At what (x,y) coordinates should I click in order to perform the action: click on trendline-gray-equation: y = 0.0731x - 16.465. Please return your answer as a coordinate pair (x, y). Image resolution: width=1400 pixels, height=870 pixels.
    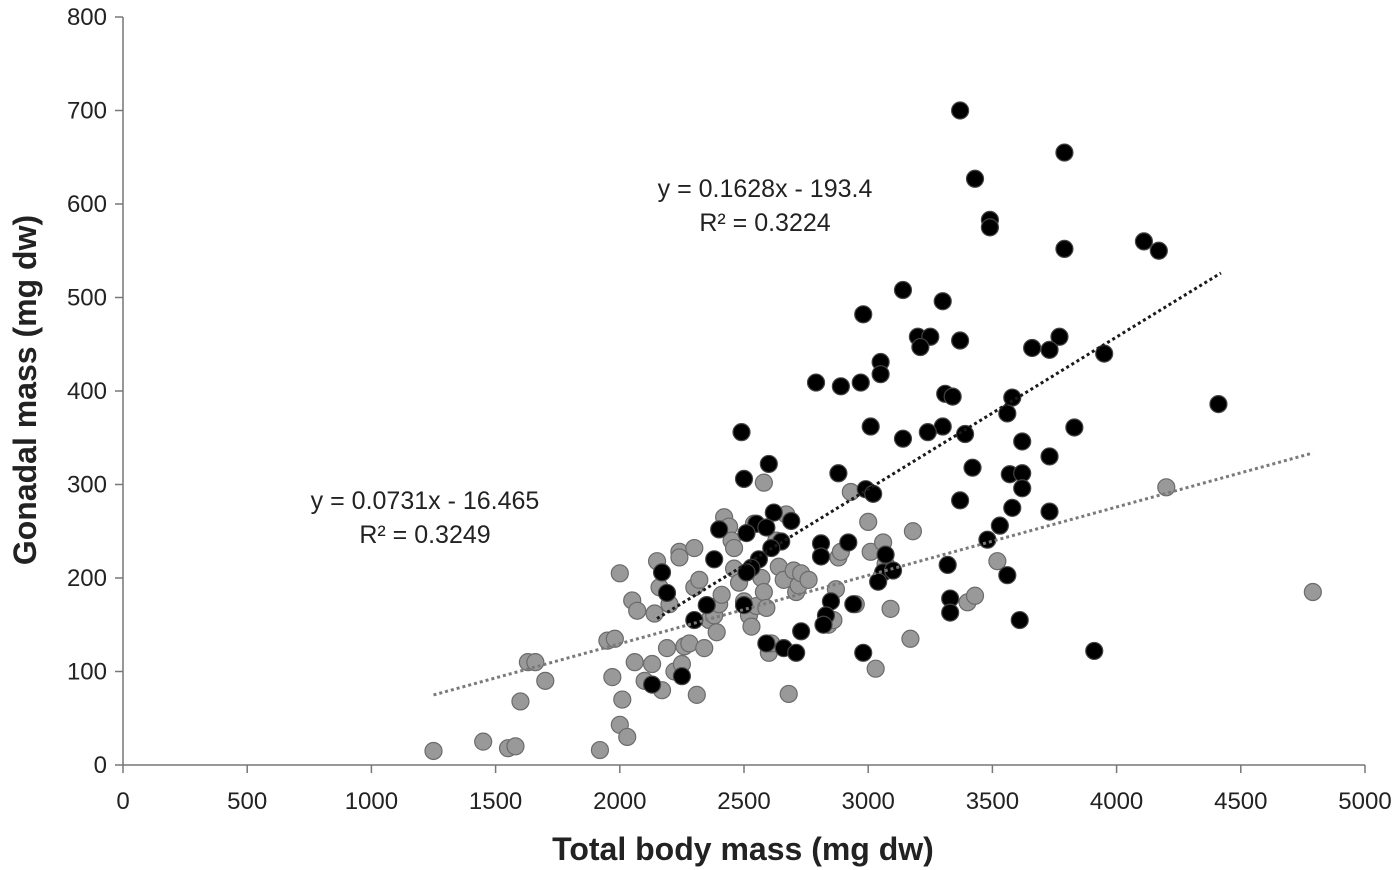
    Looking at the image, I should click on (425, 501).